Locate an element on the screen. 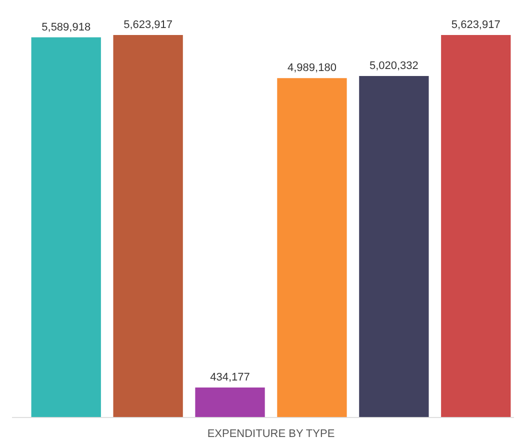 This screenshot has height=443, width=516. data-label: 434,177 is located at coordinates (230, 378).